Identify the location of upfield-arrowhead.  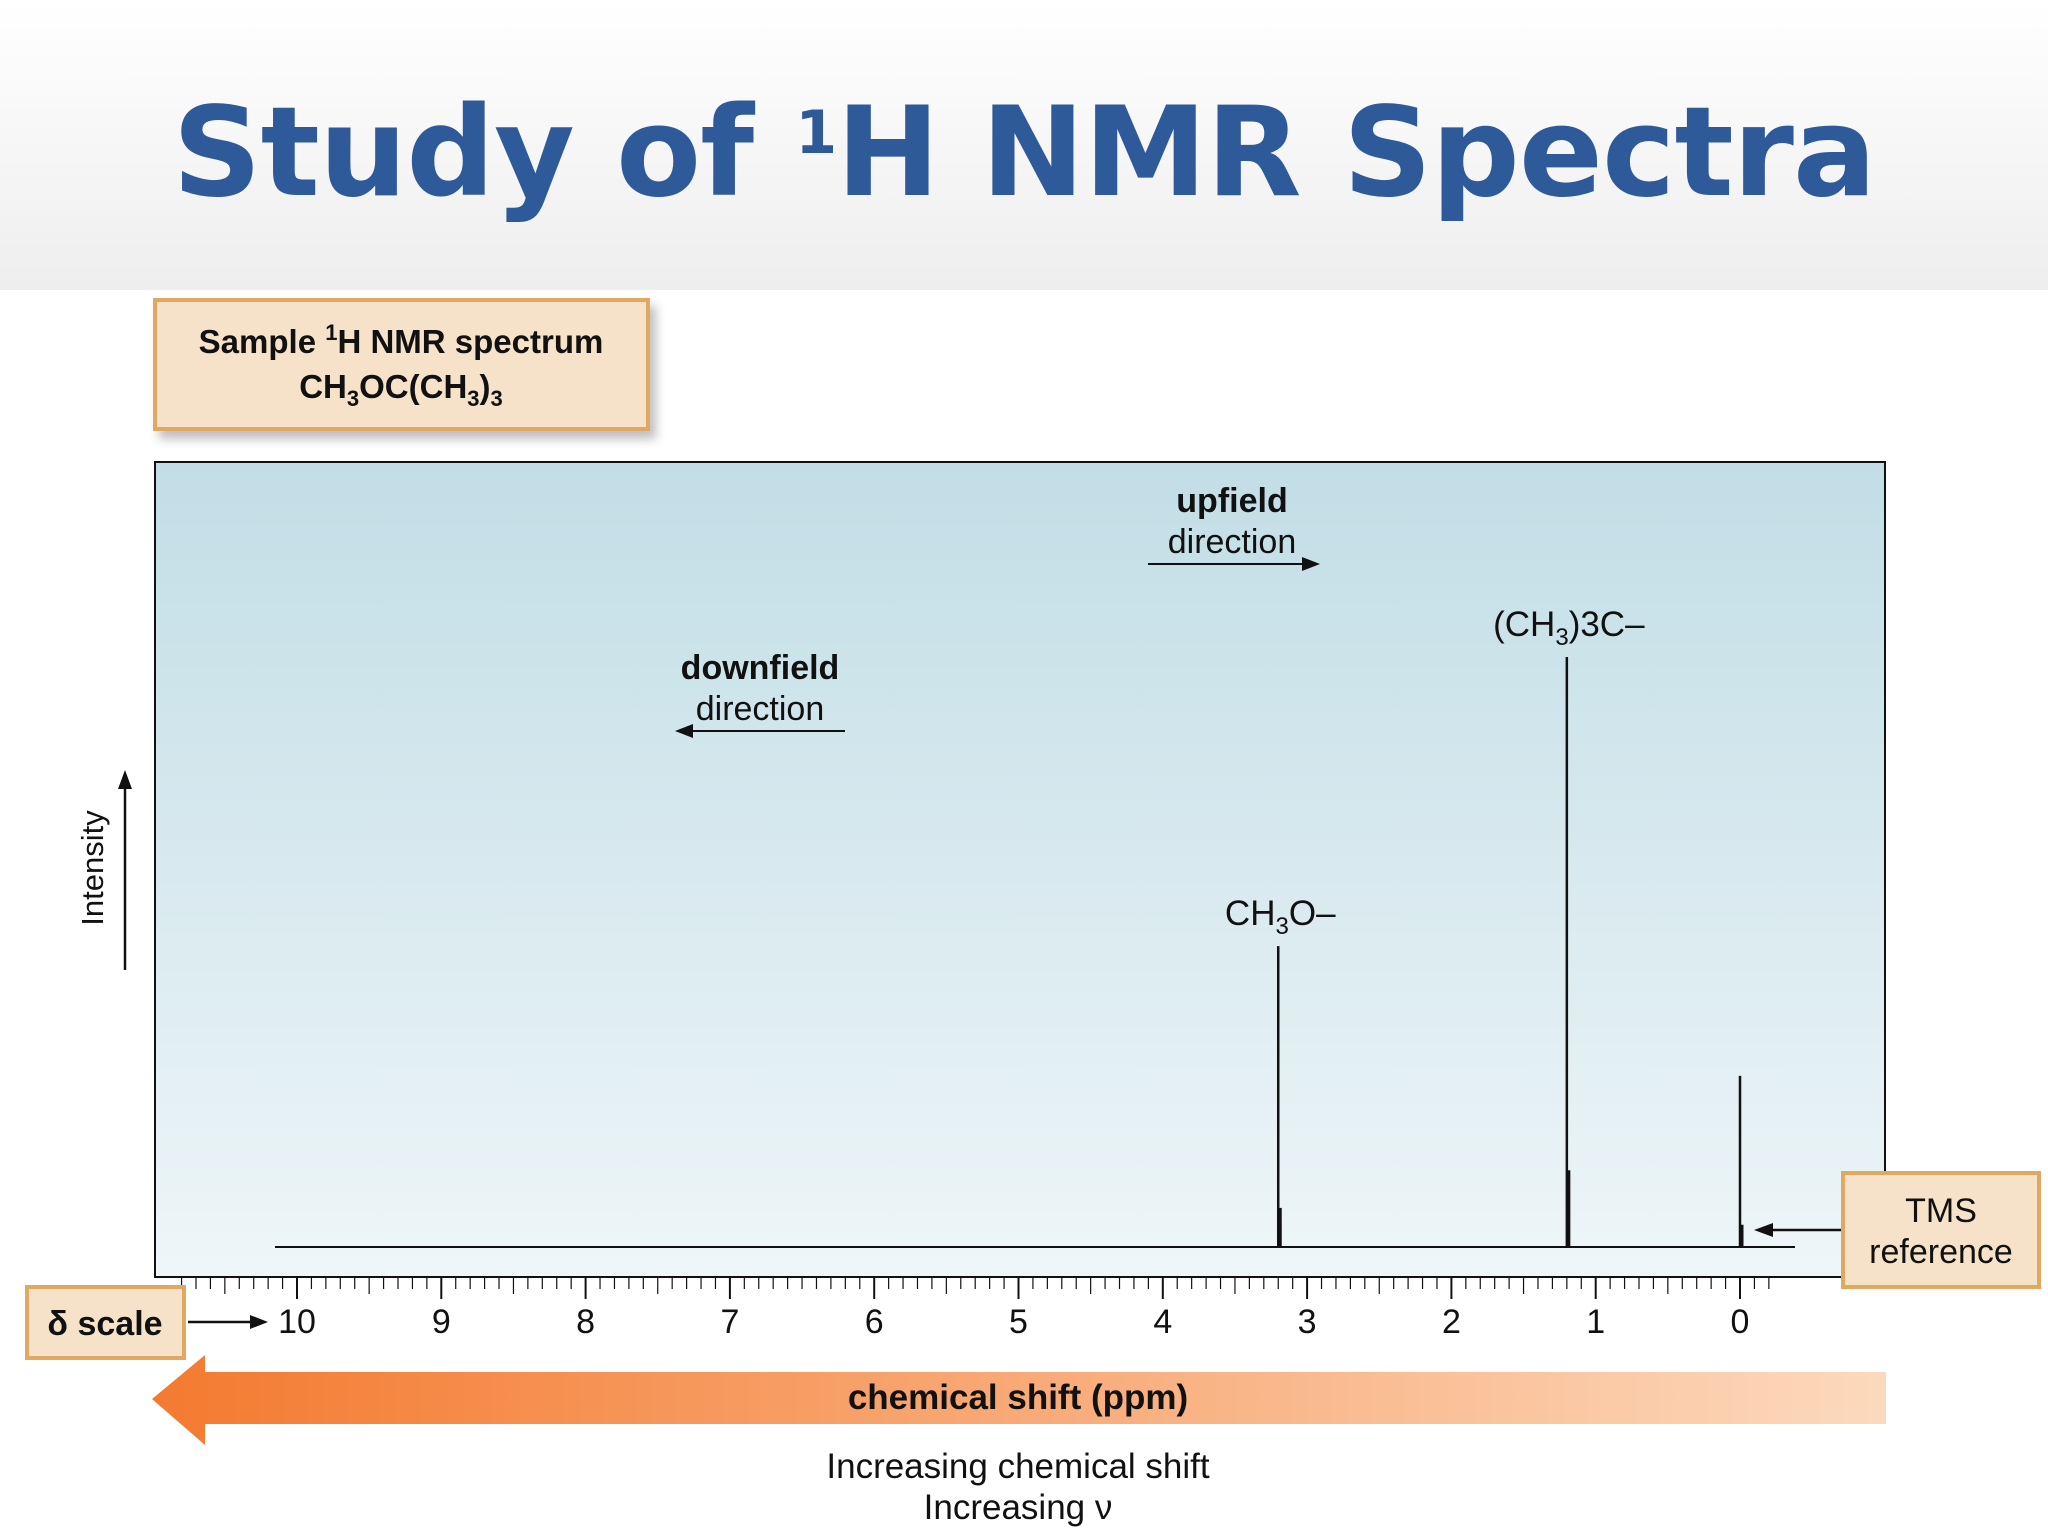
(1311, 564).